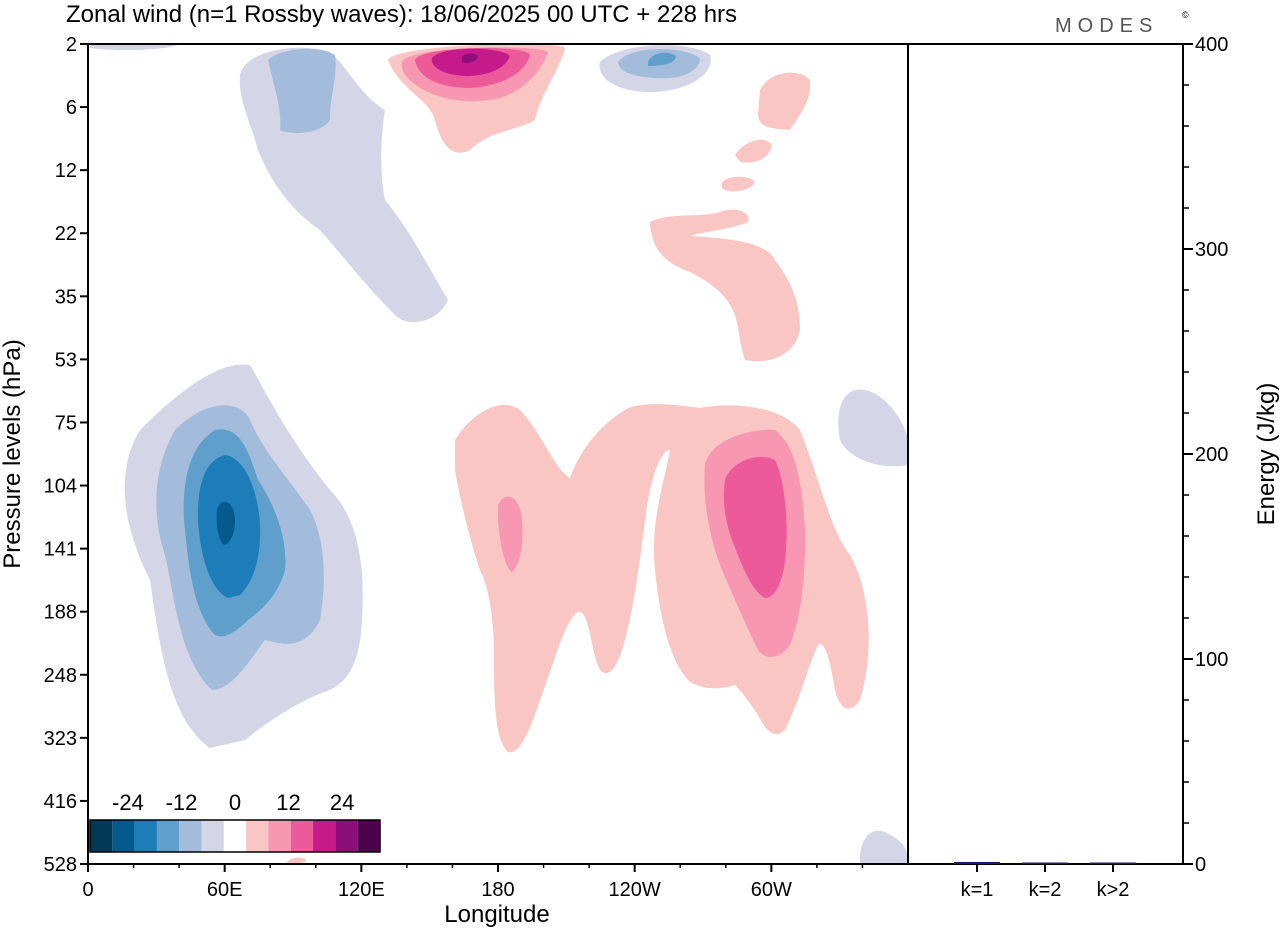 This screenshot has height=930, width=1280. Describe the element at coordinates (755, 527) in the screenshot. I see `contour-pos-hot-pink-low-right` at that location.